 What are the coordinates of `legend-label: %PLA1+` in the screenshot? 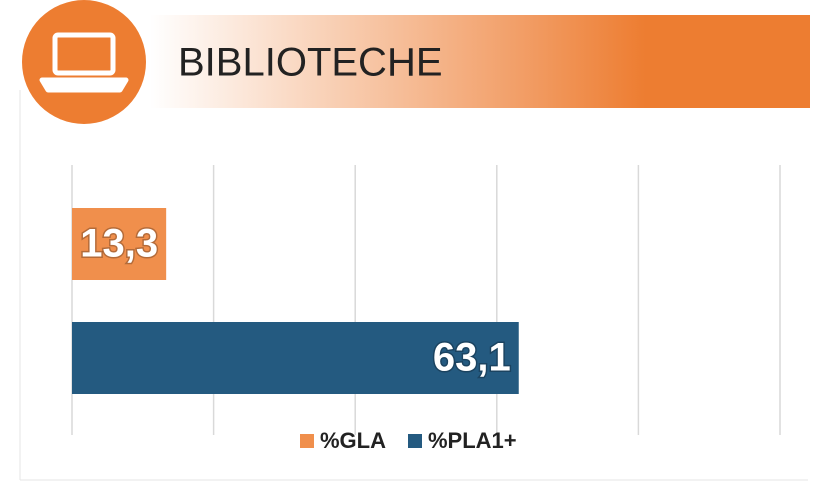 It's located at (472, 440).